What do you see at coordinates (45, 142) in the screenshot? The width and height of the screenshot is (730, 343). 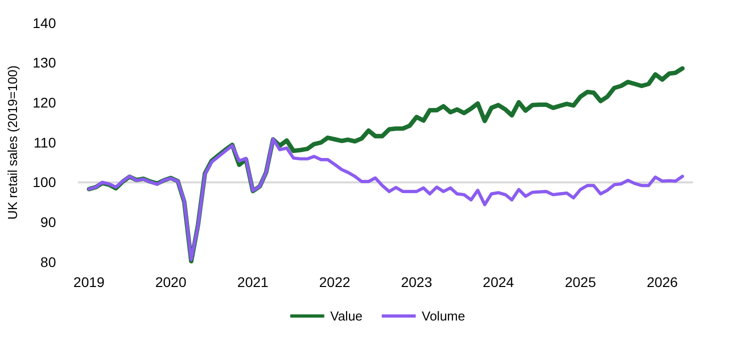 I see `y-tick-label: 110` at bounding box center [45, 142].